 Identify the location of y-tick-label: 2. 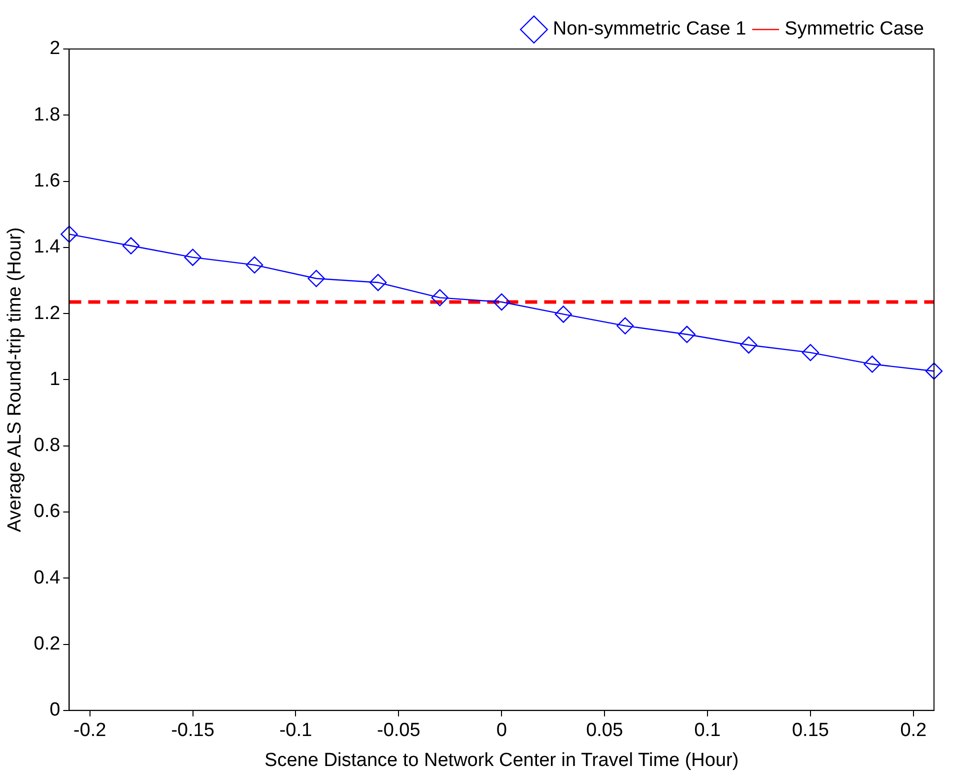
(55, 49).